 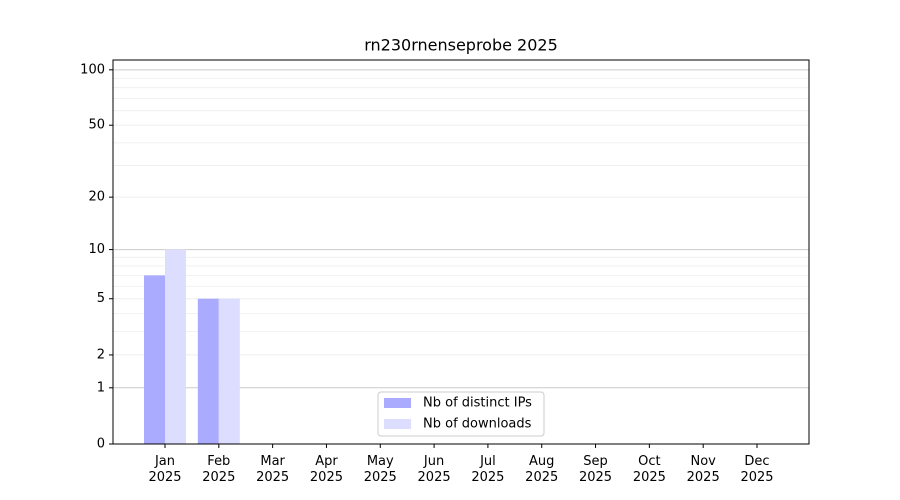 What do you see at coordinates (101, 444) in the screenshot?
I see `y-tick-label: 0` at bounding box center [101, 444].